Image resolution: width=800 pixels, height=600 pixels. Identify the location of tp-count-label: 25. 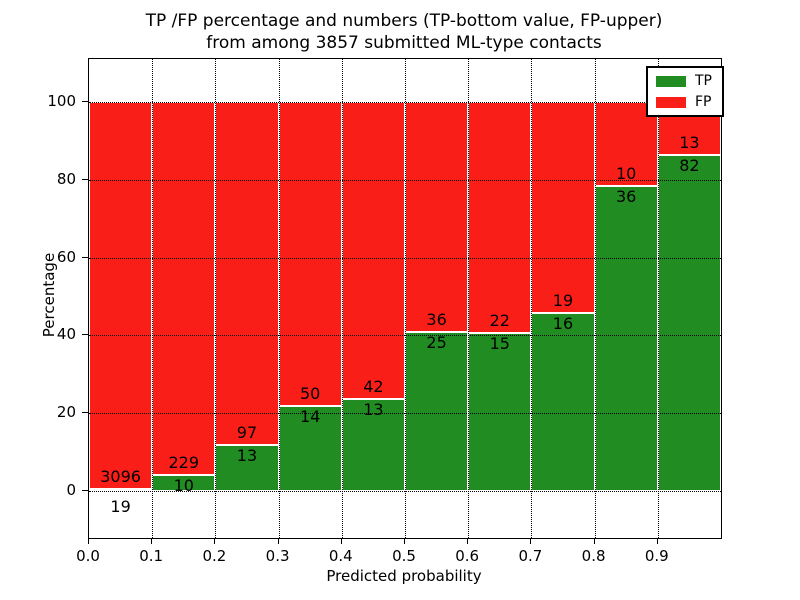
(436, 342).